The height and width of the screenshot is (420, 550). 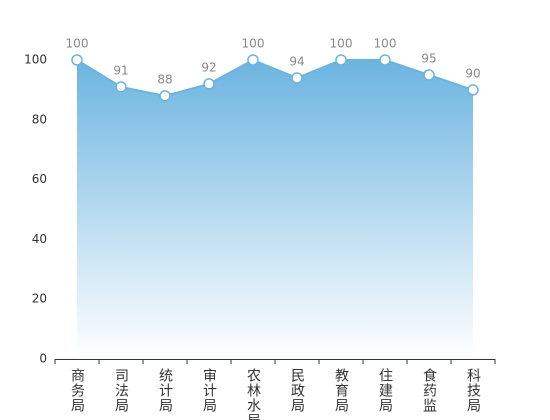 What do you see at coordinates (428, 58) in the screenshot?
I see `value-label: 95` at bounding box center [428, 58].